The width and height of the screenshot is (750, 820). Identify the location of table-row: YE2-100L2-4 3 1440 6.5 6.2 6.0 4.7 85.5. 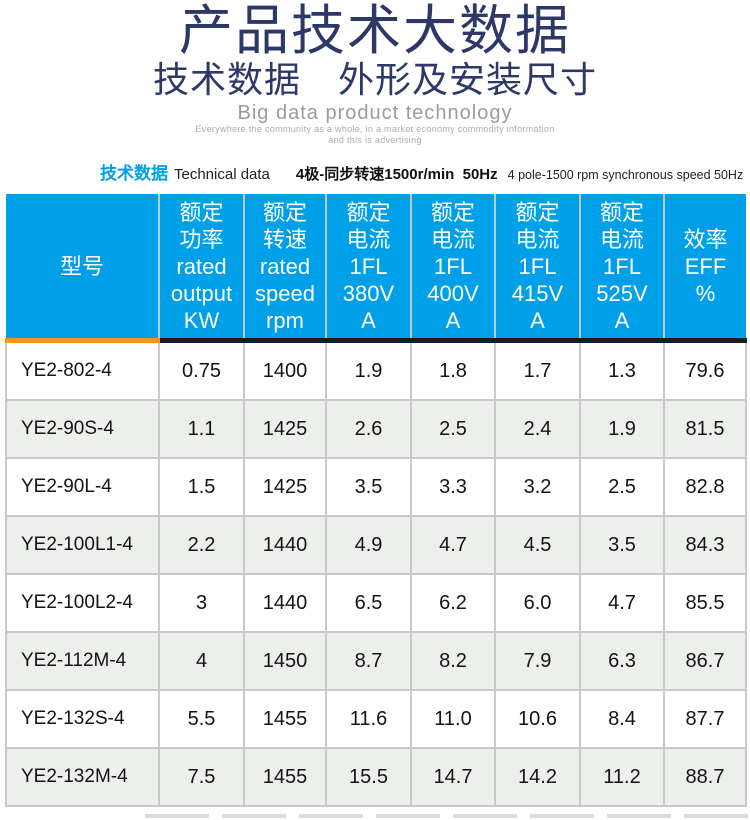
(376, 603).